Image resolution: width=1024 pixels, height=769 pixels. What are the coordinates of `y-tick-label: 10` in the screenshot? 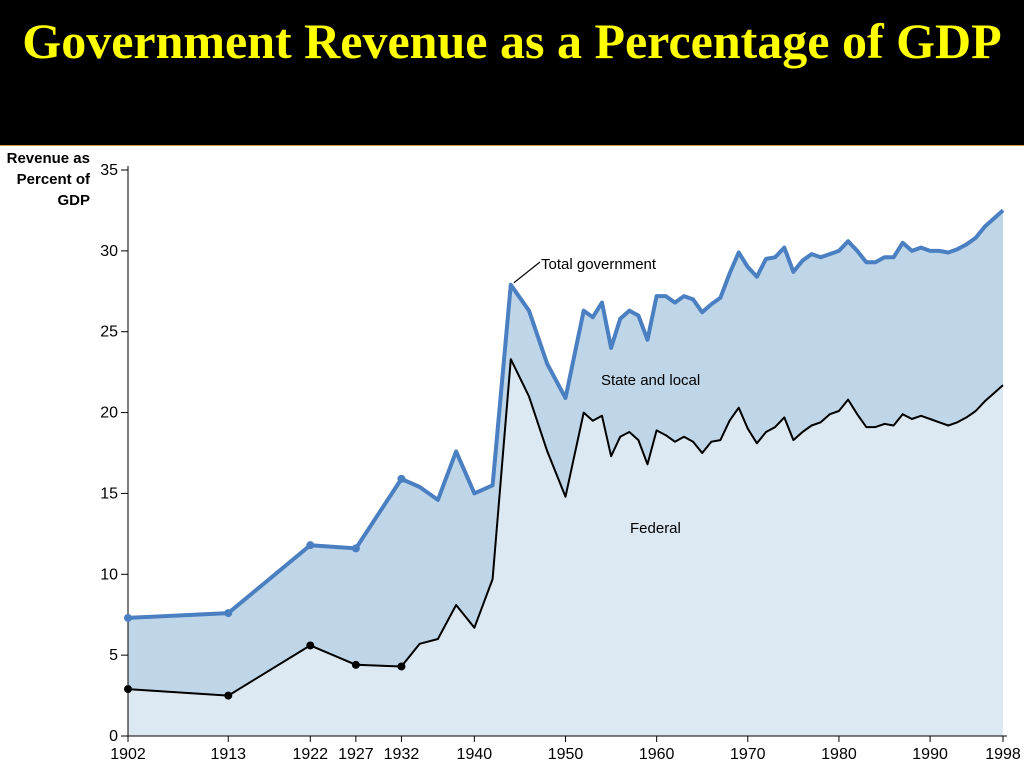 It's located at (109, 574).